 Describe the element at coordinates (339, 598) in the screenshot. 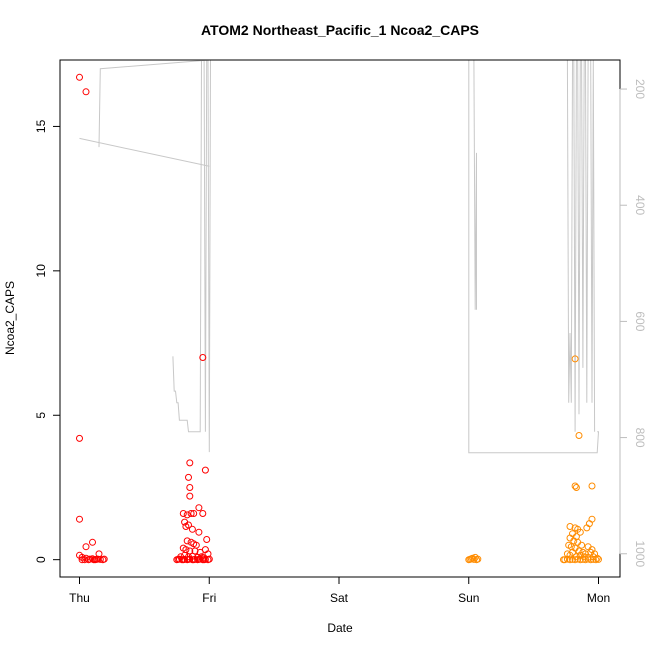

I see `x-tick-label: Sat` at that location.